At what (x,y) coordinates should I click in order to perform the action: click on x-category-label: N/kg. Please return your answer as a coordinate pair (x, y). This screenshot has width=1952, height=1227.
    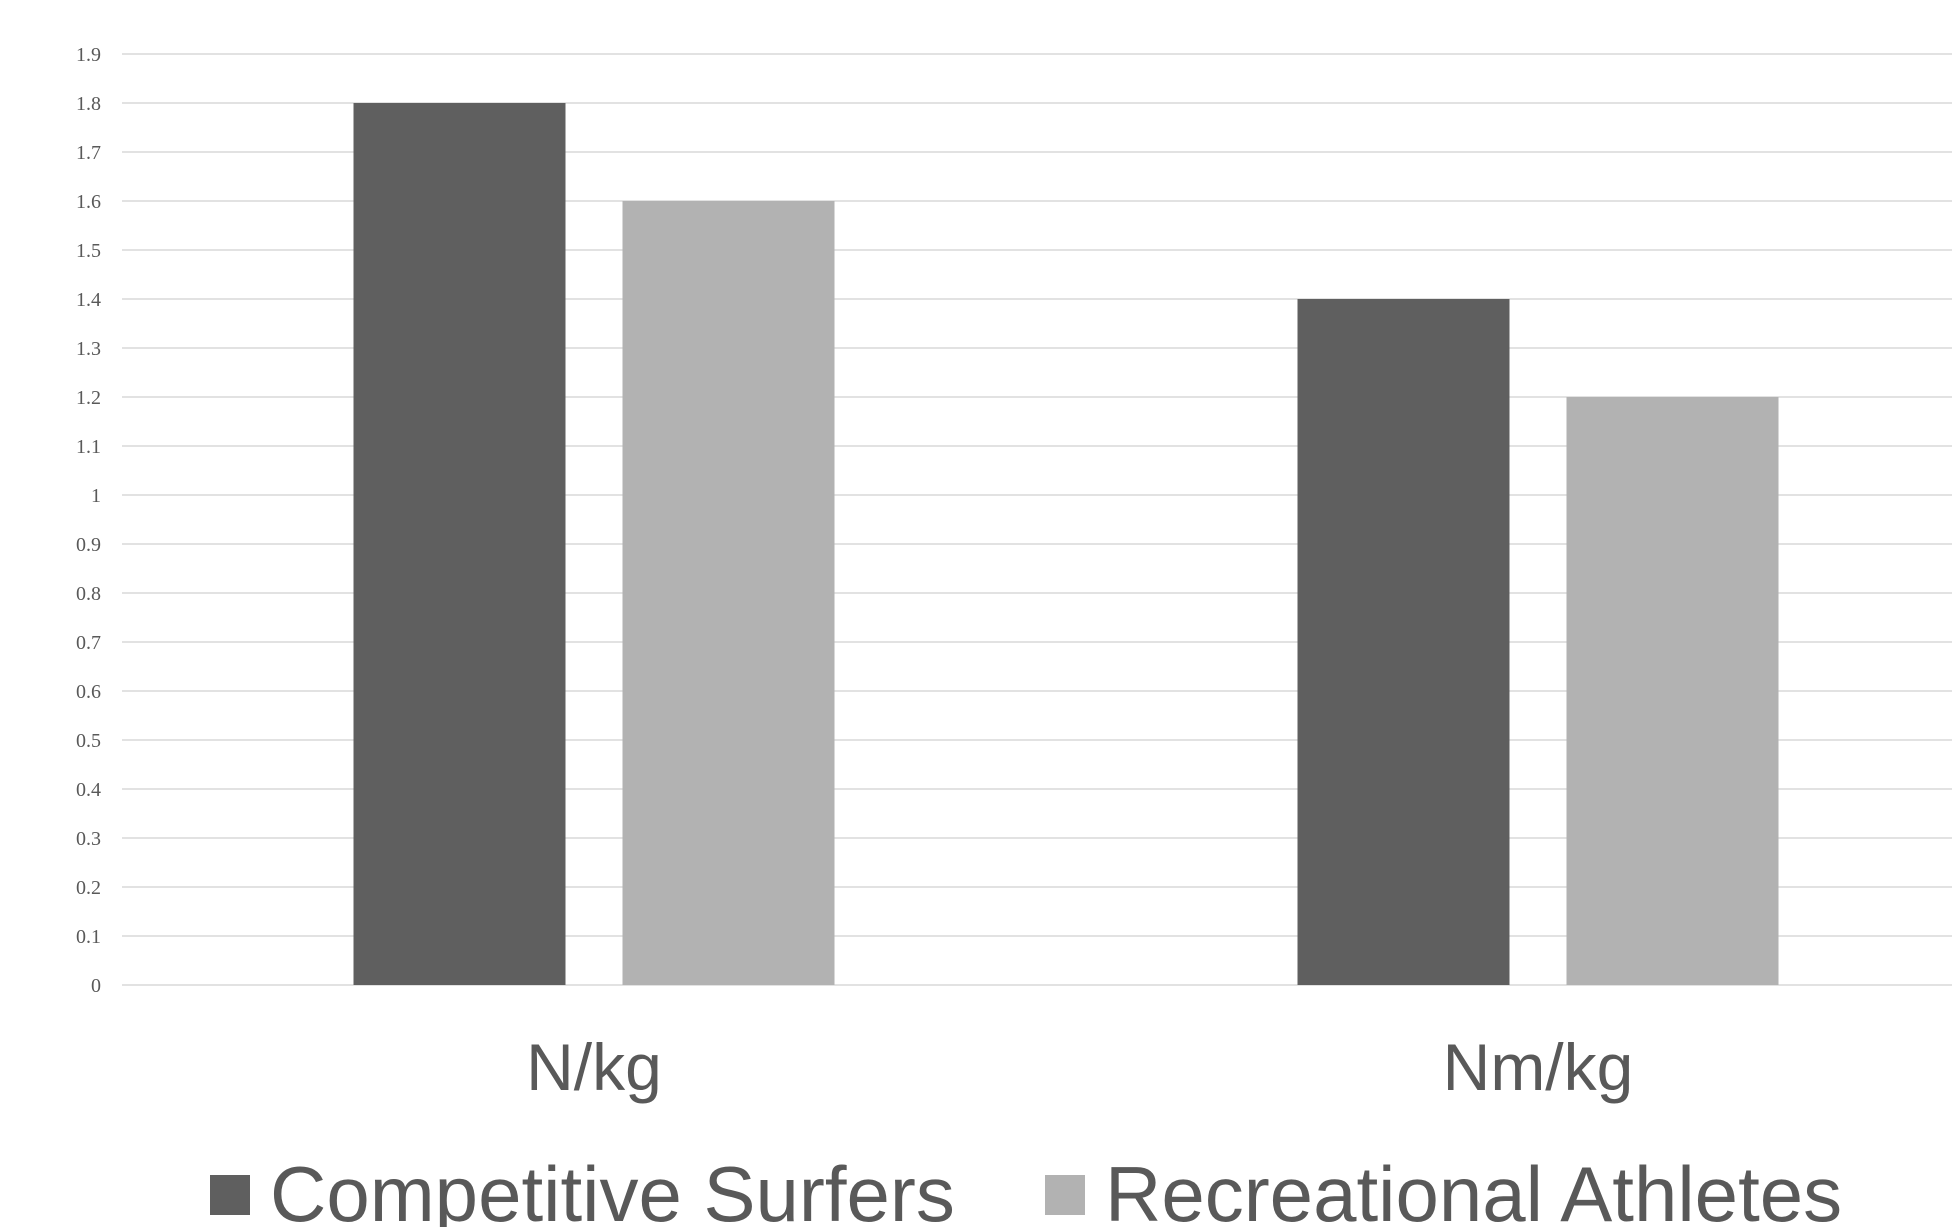
    Looking at the image, I should click on (594, 1067).